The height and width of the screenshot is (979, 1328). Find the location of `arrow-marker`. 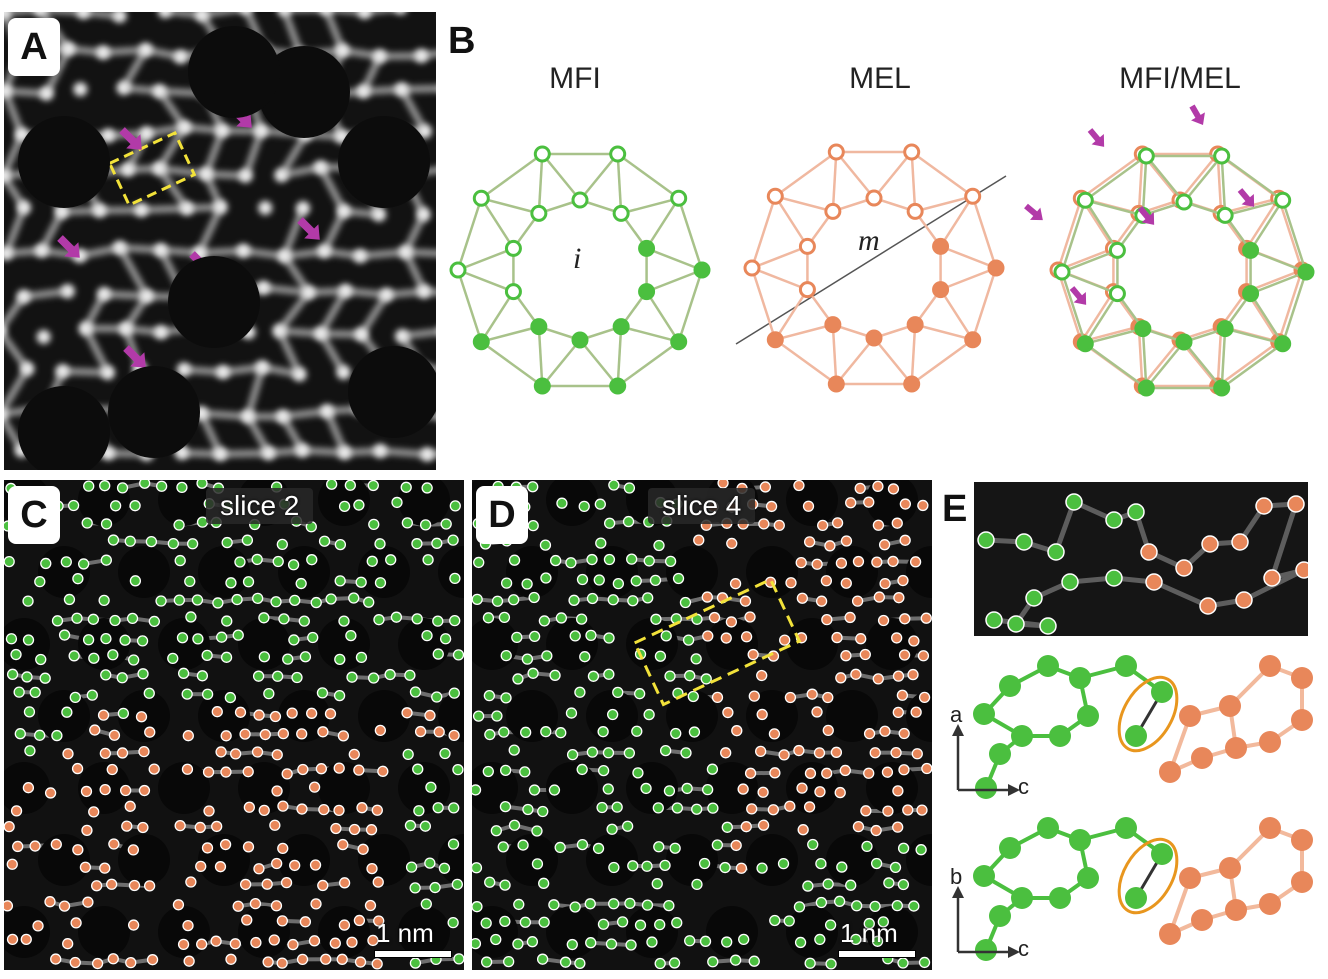

arrow-marker is located at coordinates (1033, 212).